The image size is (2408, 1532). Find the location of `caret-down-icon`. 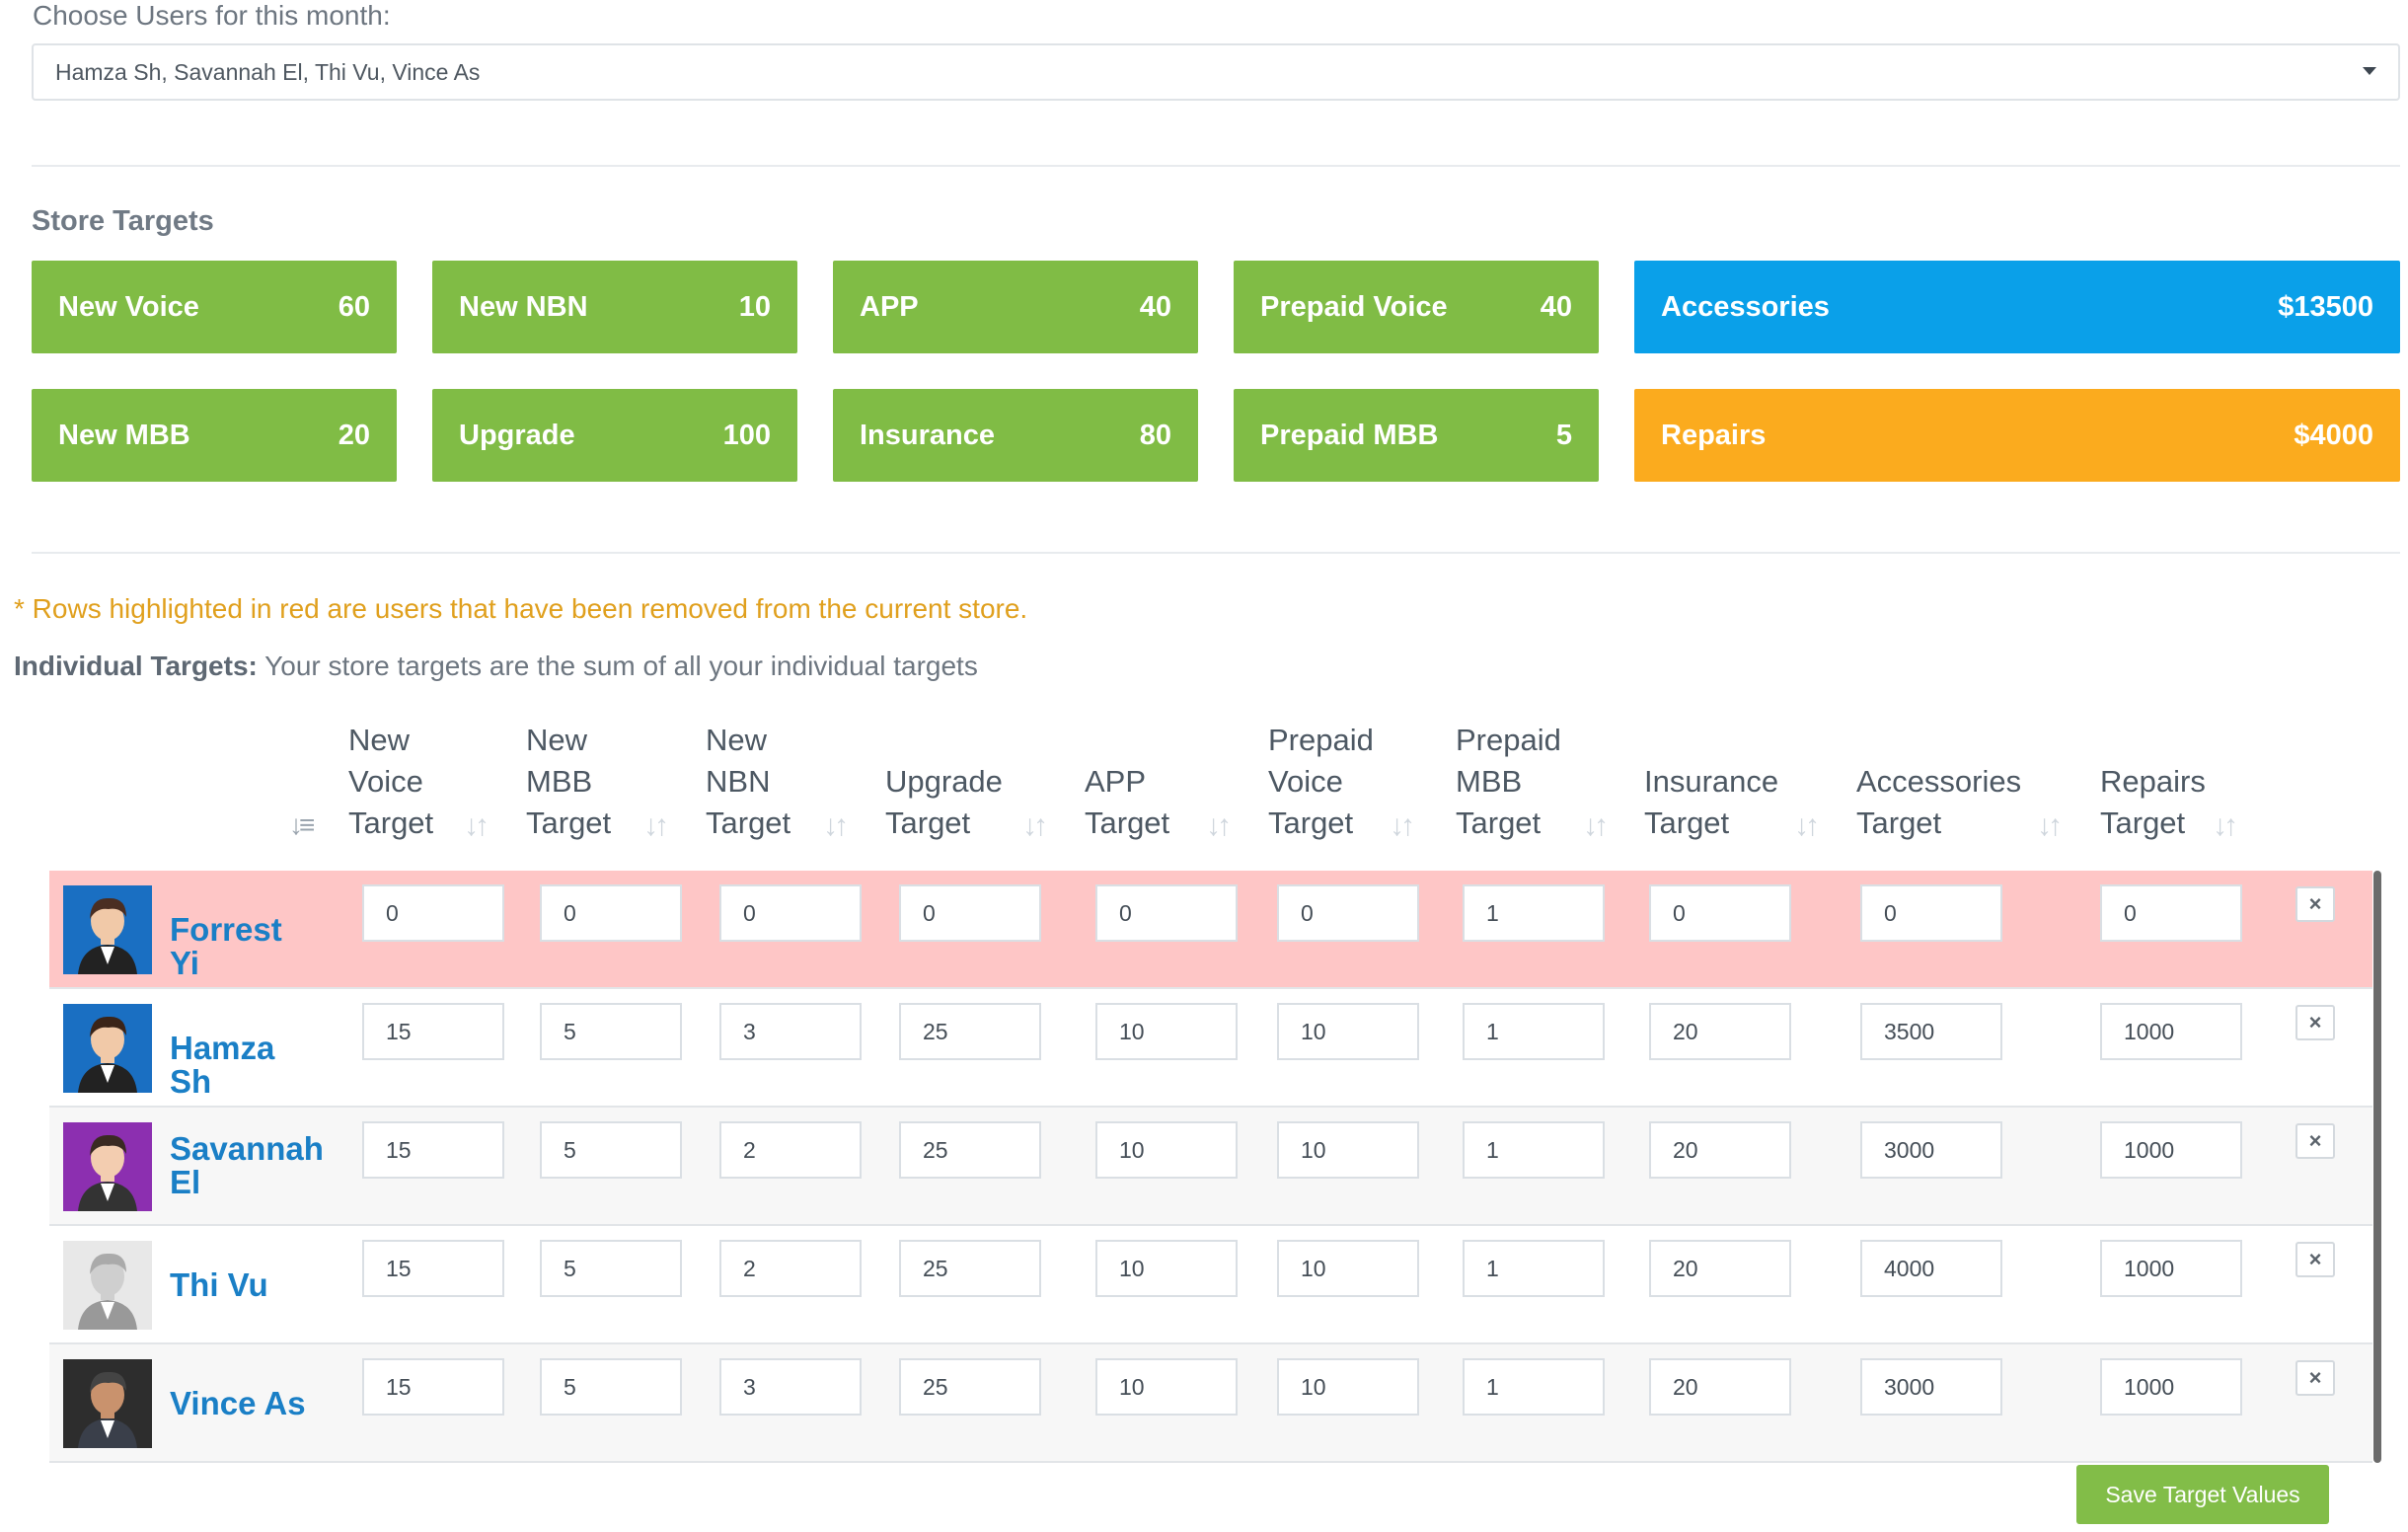

caret-down-icon is located at coordinates (2370, 71).